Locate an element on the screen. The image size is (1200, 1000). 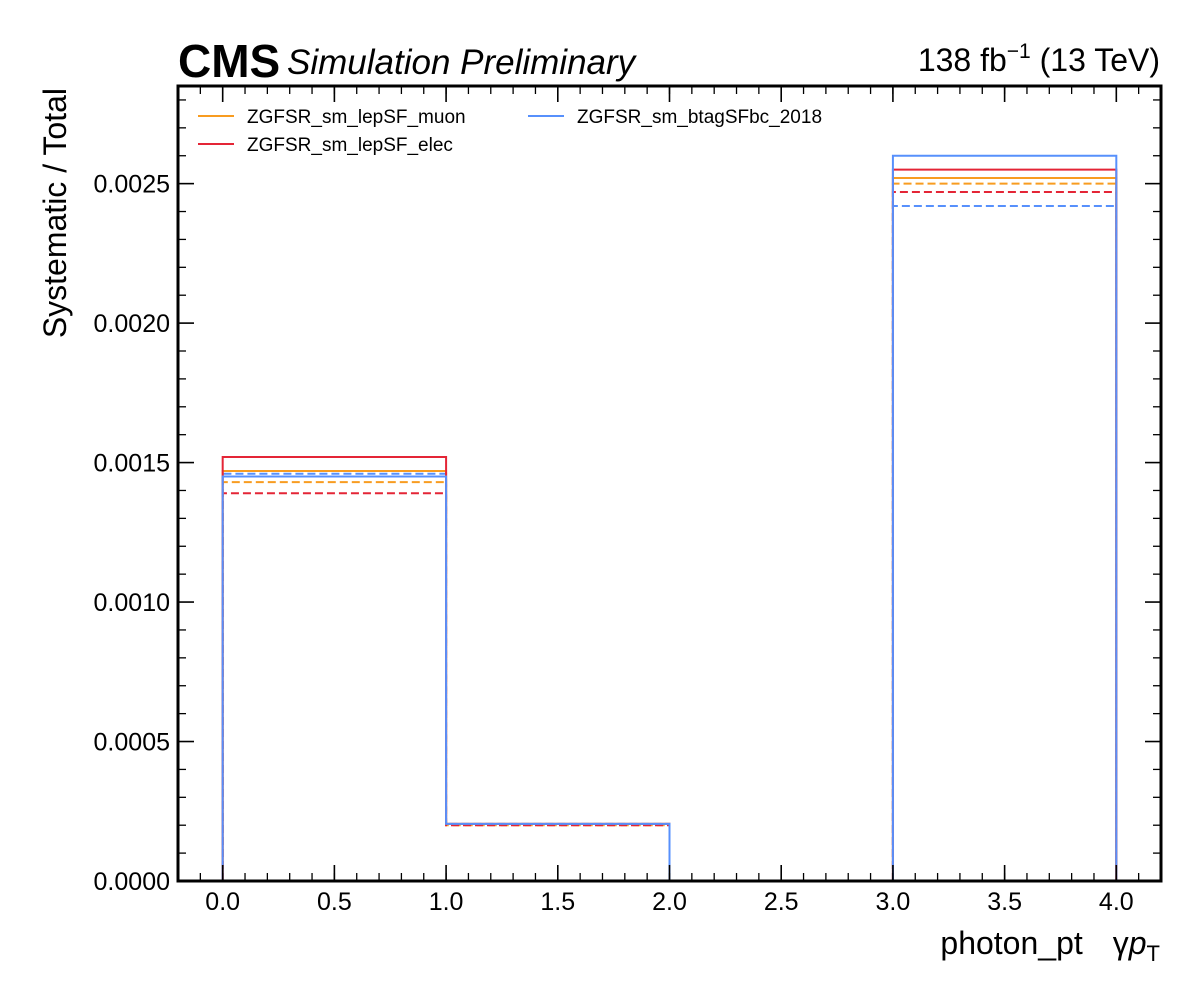
x-axis-symbol-p: p is located at coordinates (1137, 943).